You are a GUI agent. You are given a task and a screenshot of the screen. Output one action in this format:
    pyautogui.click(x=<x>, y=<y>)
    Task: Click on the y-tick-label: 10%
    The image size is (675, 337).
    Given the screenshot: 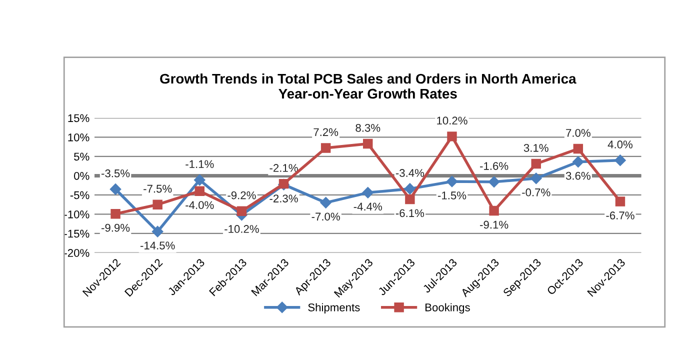 What is the action you would take?
    pyautogui.click(x=79, y=137)
    